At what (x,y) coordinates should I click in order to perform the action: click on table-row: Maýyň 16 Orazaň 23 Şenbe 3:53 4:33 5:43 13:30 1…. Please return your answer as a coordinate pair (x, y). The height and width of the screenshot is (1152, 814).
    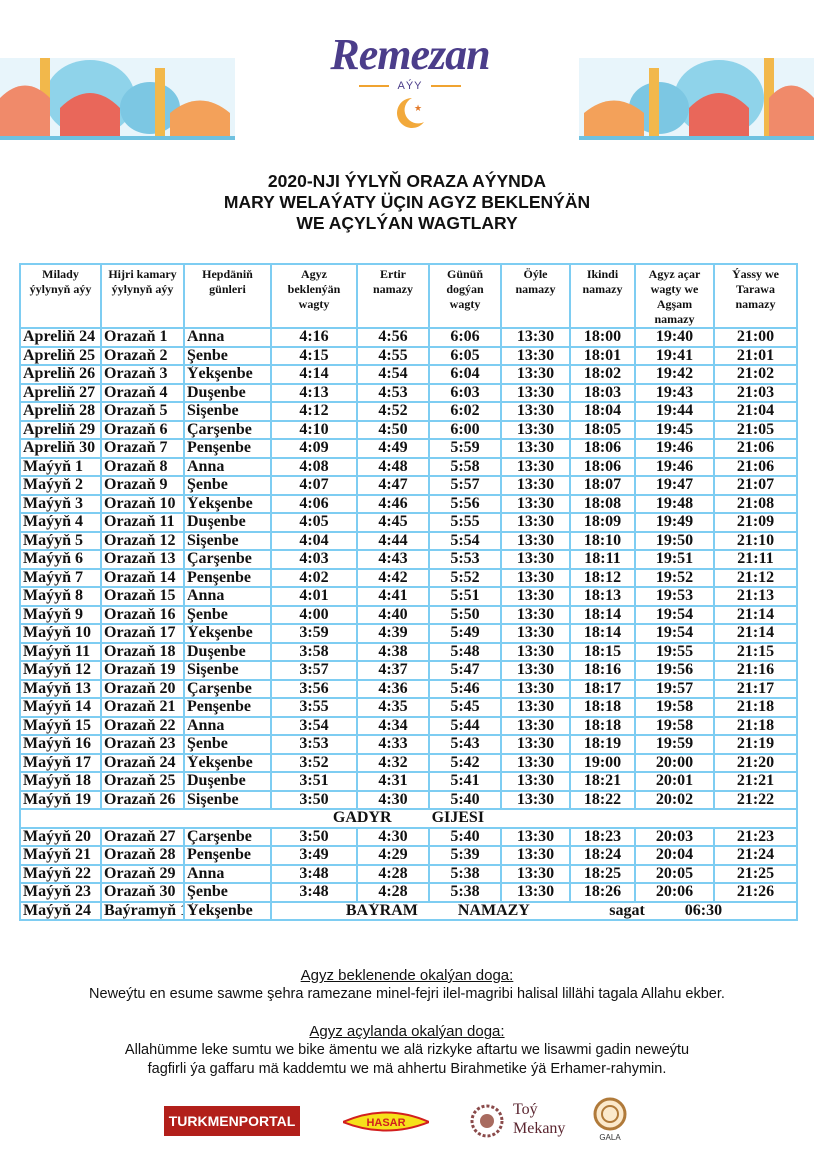
    Looking at the image, I should click on (408, 744).